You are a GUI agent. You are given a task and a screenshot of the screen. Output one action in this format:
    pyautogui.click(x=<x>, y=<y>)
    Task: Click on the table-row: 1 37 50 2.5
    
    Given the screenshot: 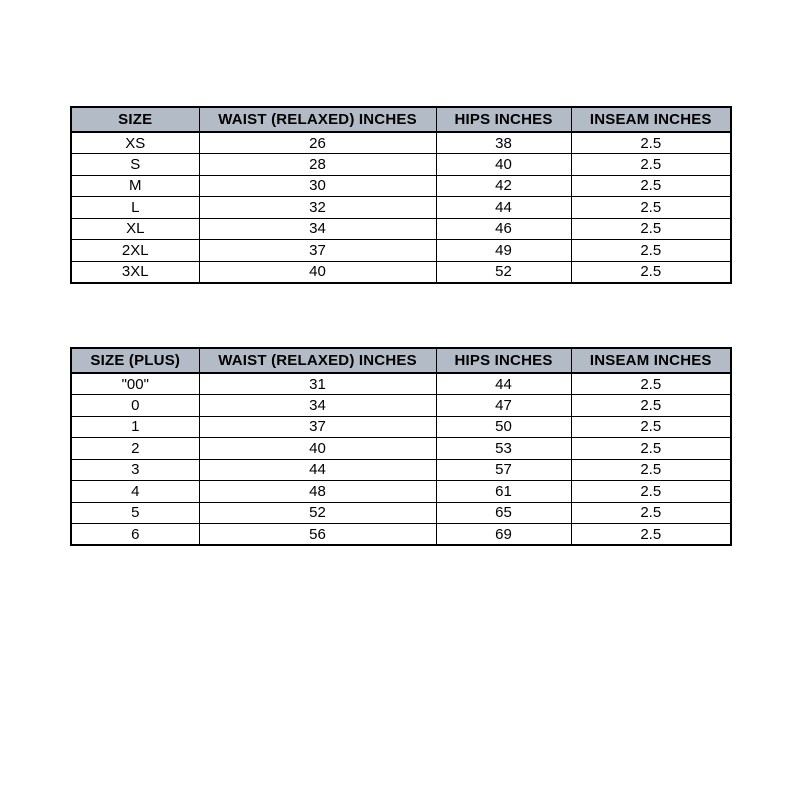 What is the action you would take?
    pyautogui.click(x=401, y=426)
    